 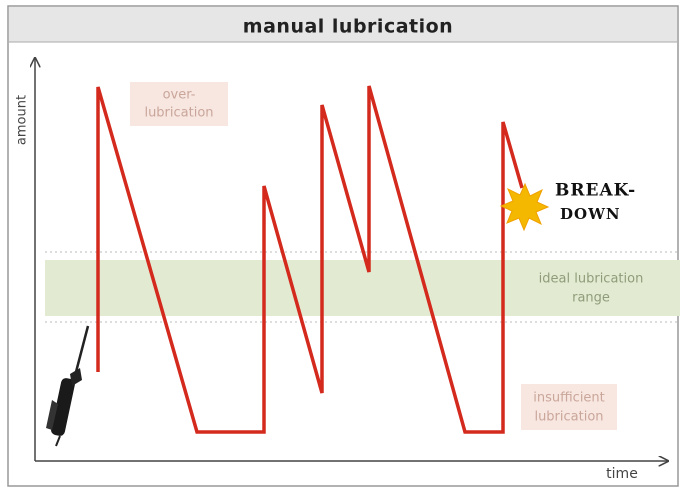 I want to click on over-box, so click(x=179, y=104).